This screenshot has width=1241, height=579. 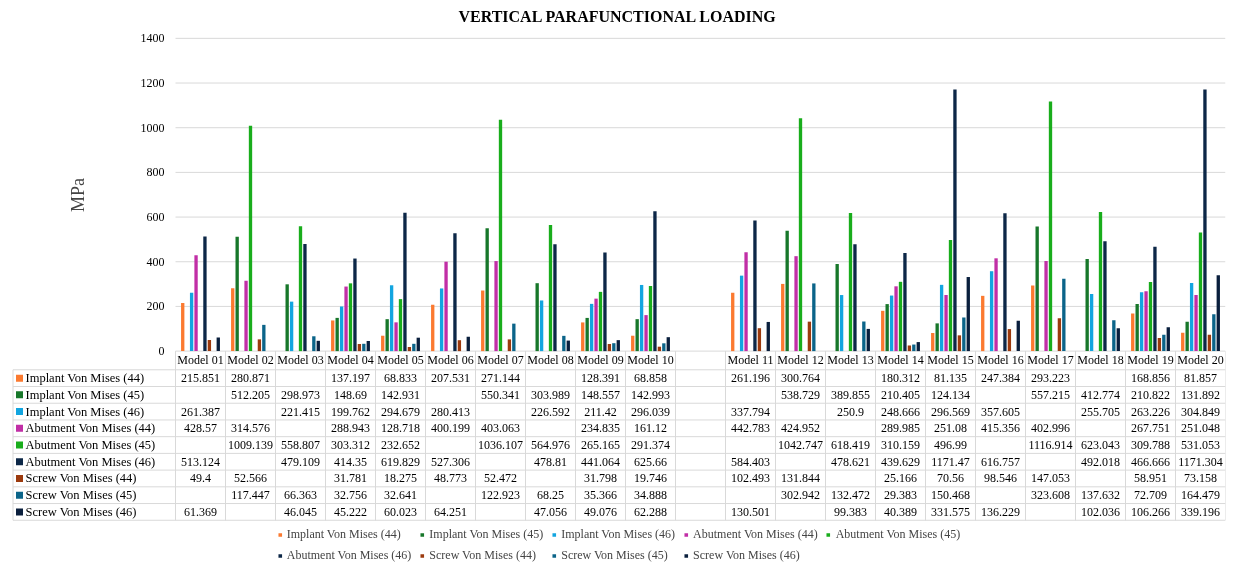 I want to click on data-label: 531.053, so click(x=1200, y=445).